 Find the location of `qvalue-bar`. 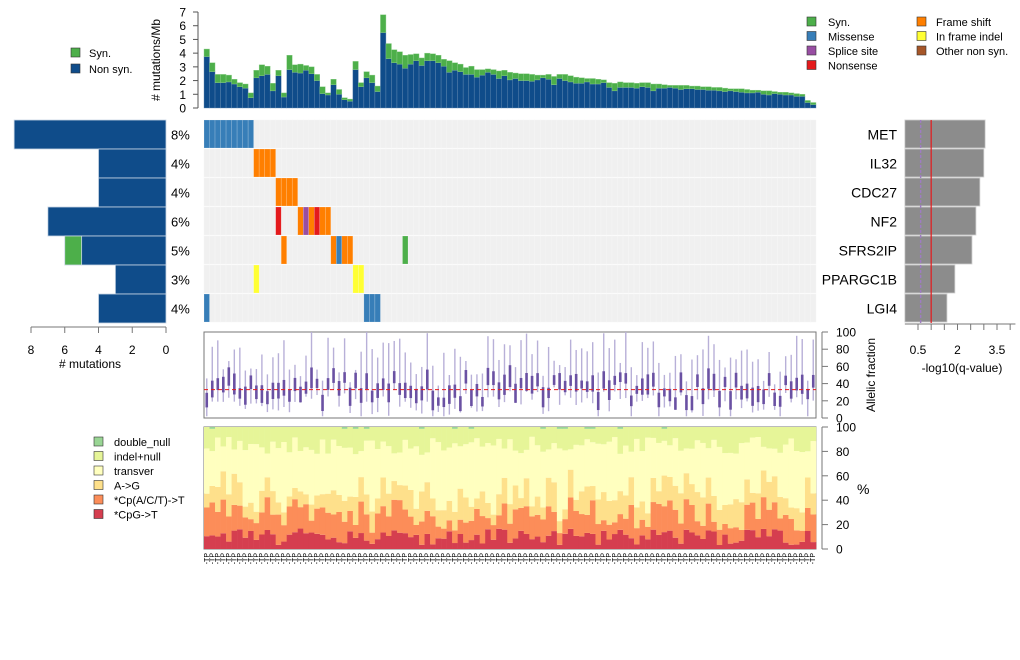

qvalue-bar is located at coordinates (938, 250).